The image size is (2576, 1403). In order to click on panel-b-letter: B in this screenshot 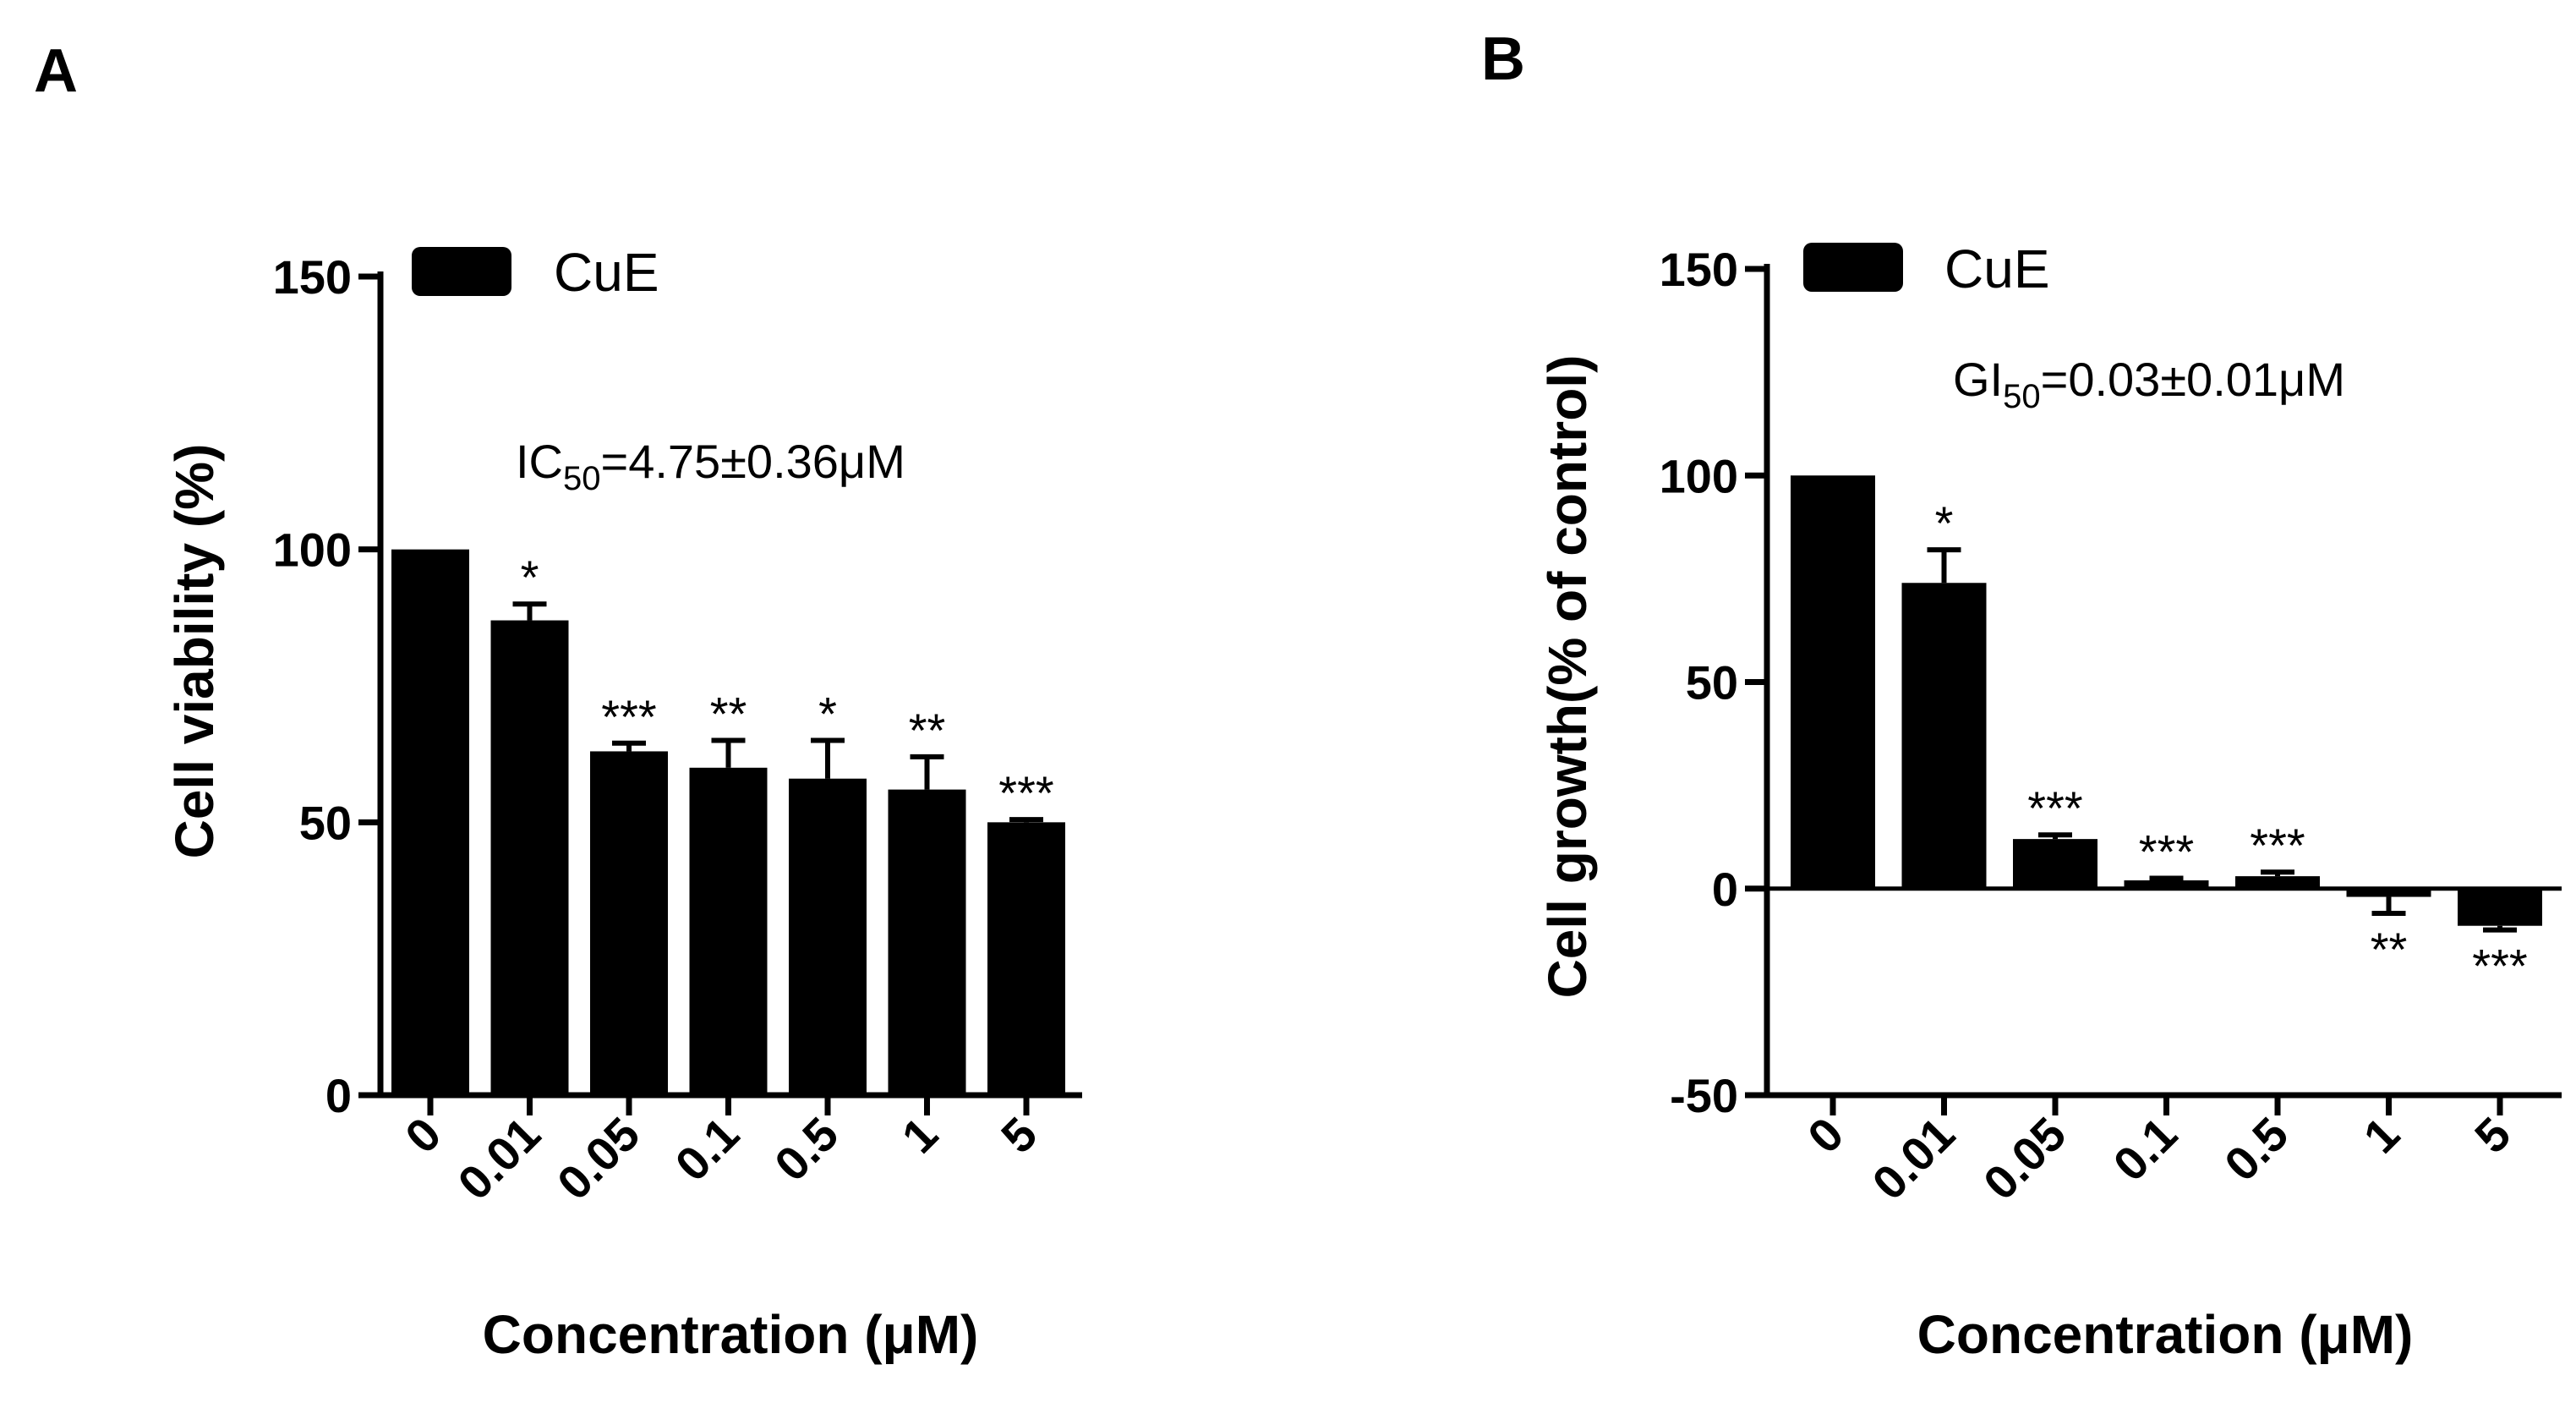, I will do `click(1503, 59)`.